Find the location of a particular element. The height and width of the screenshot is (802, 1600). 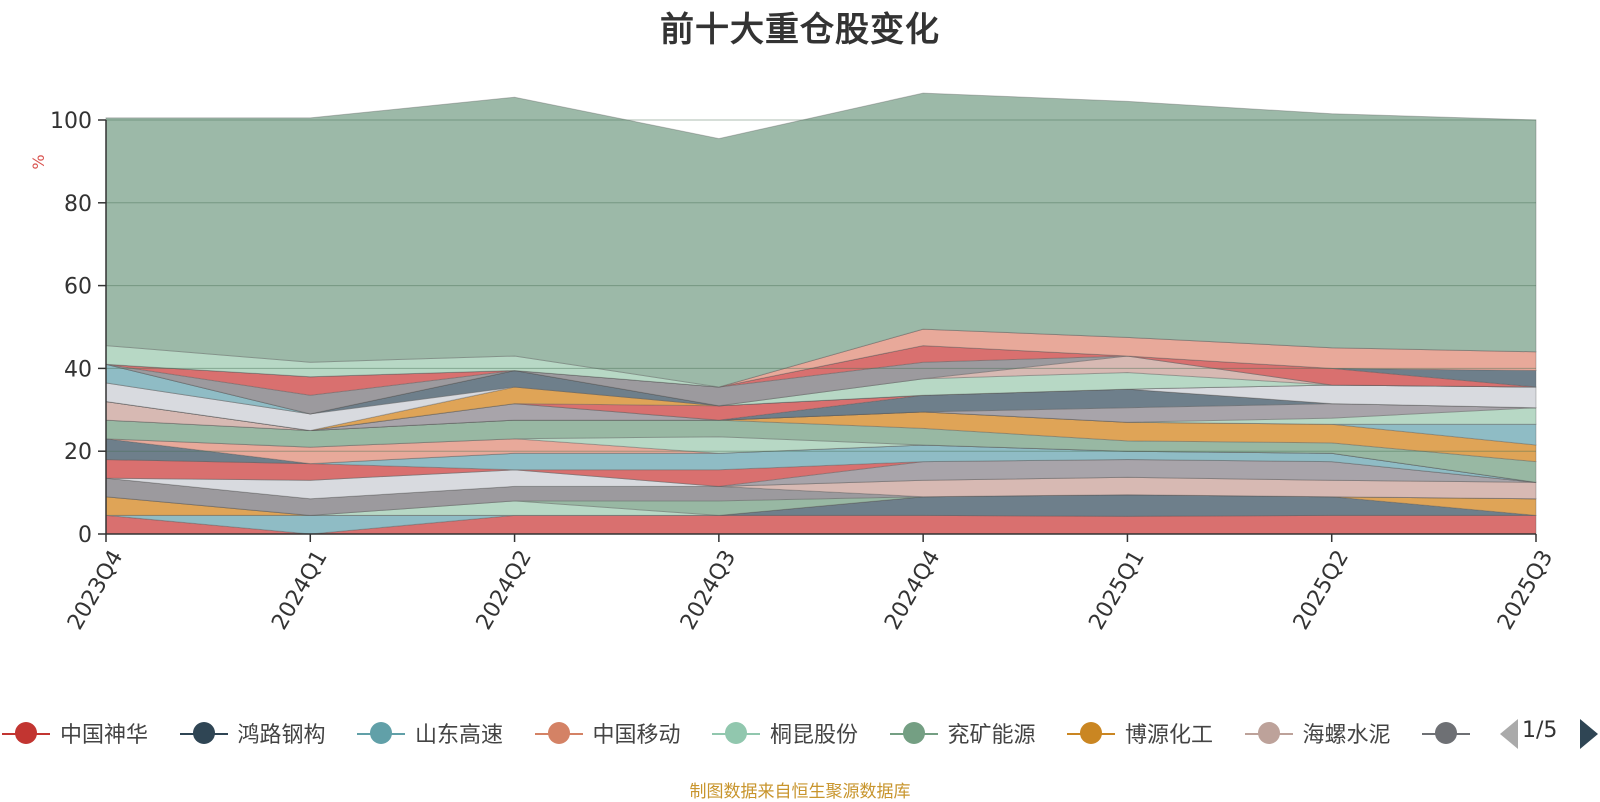

x-tick-label: 2024Q2 is located at coordinates (504, 590).